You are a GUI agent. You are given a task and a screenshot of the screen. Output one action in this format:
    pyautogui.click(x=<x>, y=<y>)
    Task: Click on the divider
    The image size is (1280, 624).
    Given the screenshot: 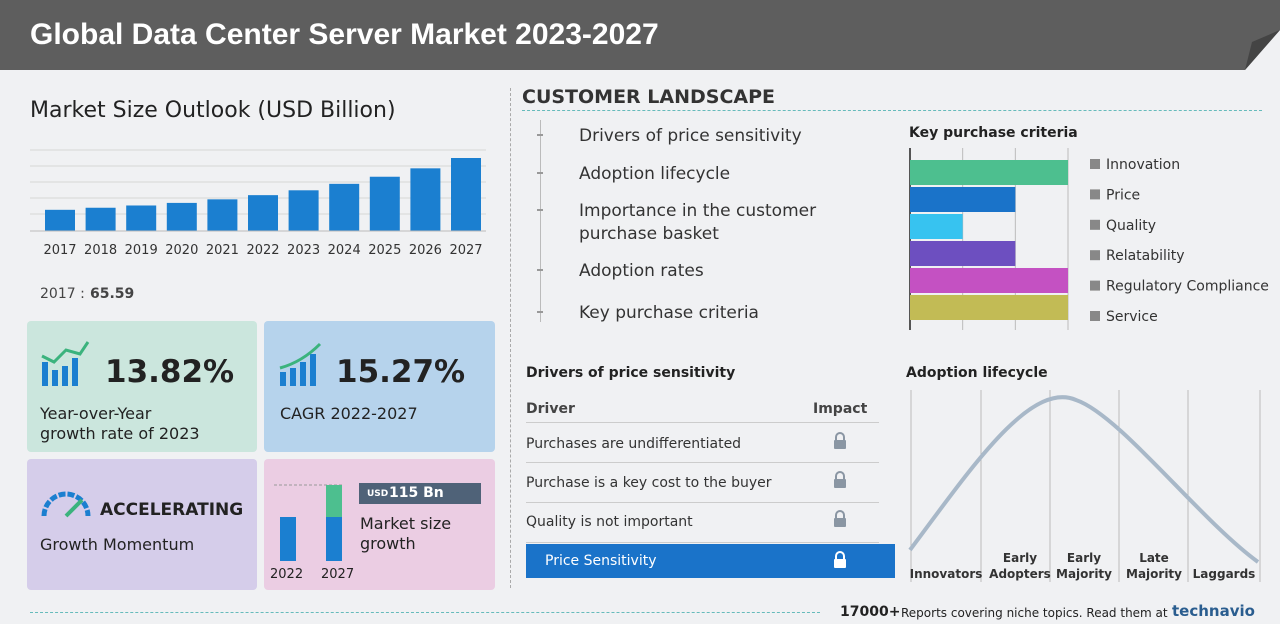 What is the action you would take?
    pyautogui.click(x=510, y=338)
    